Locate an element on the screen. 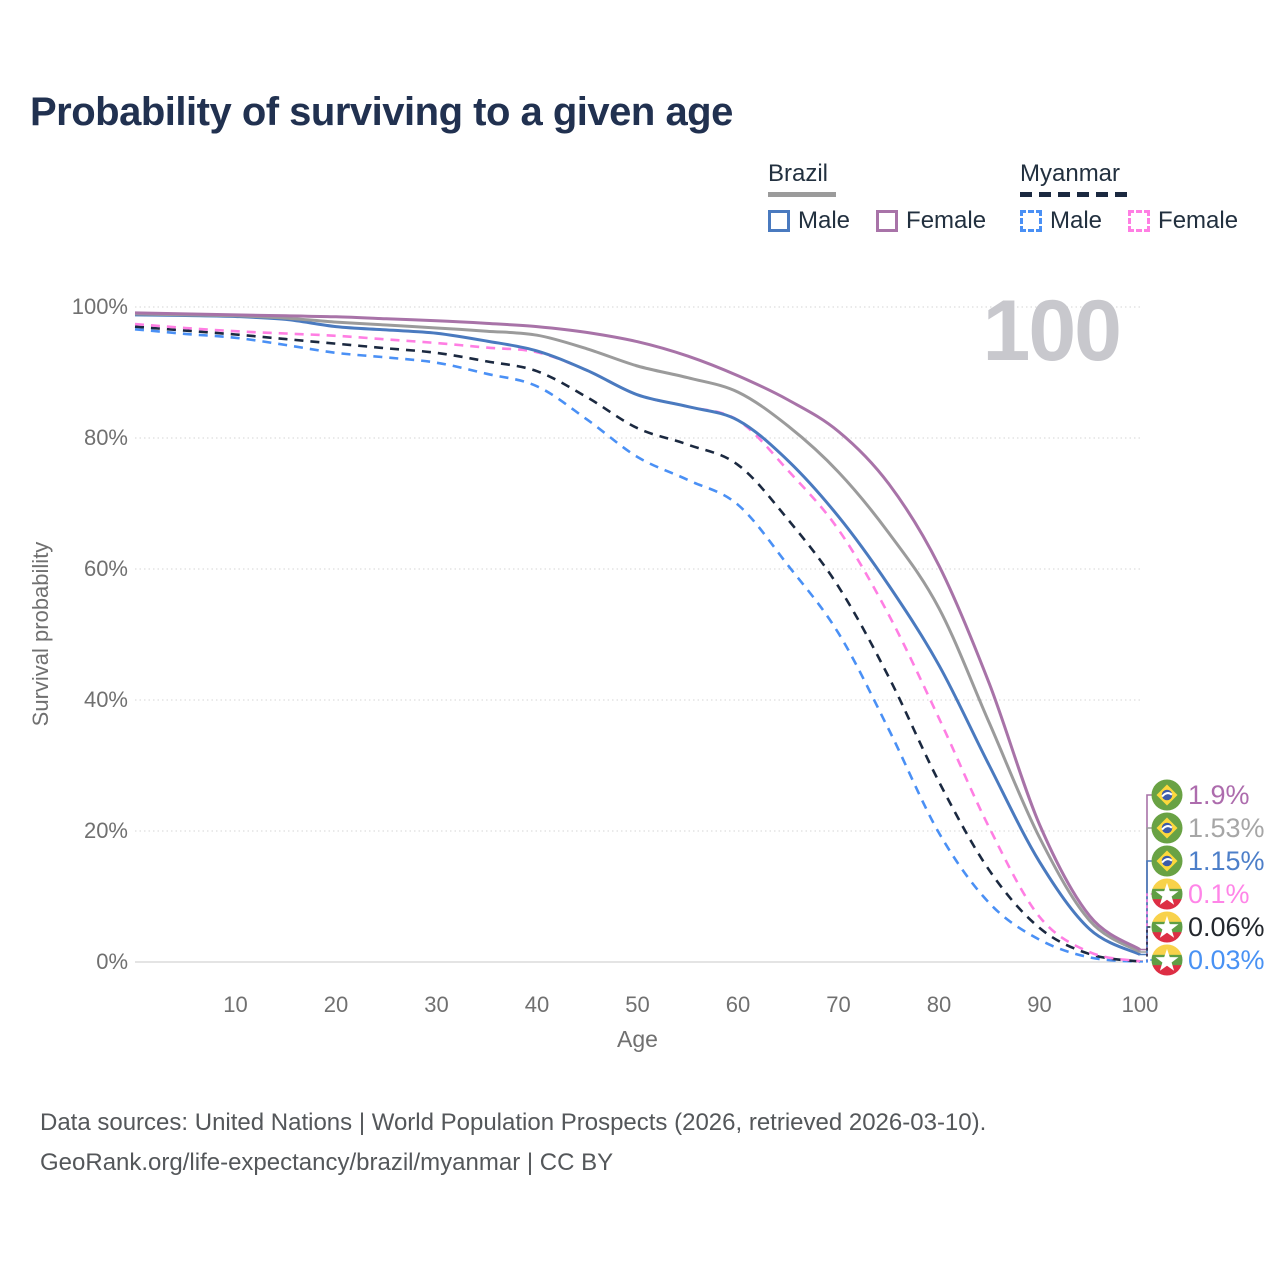  y-tick-label: 40% is located at coordinates (105, 699).